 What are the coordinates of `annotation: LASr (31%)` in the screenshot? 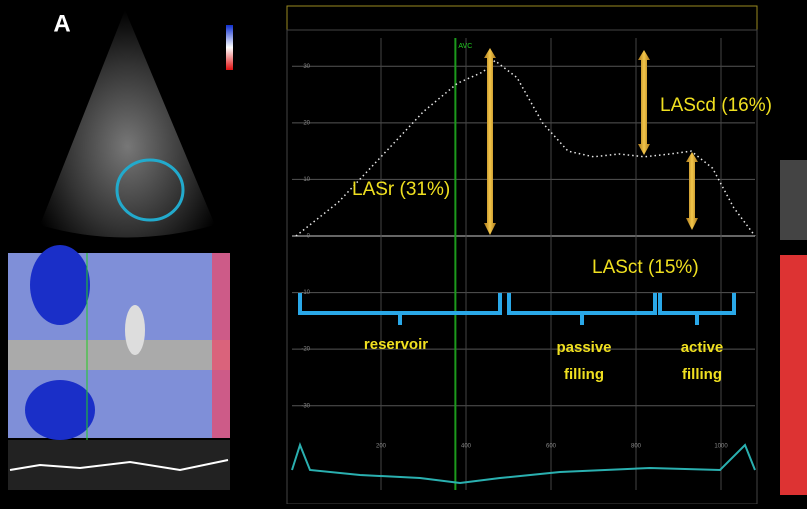 It's located at (401, 189).